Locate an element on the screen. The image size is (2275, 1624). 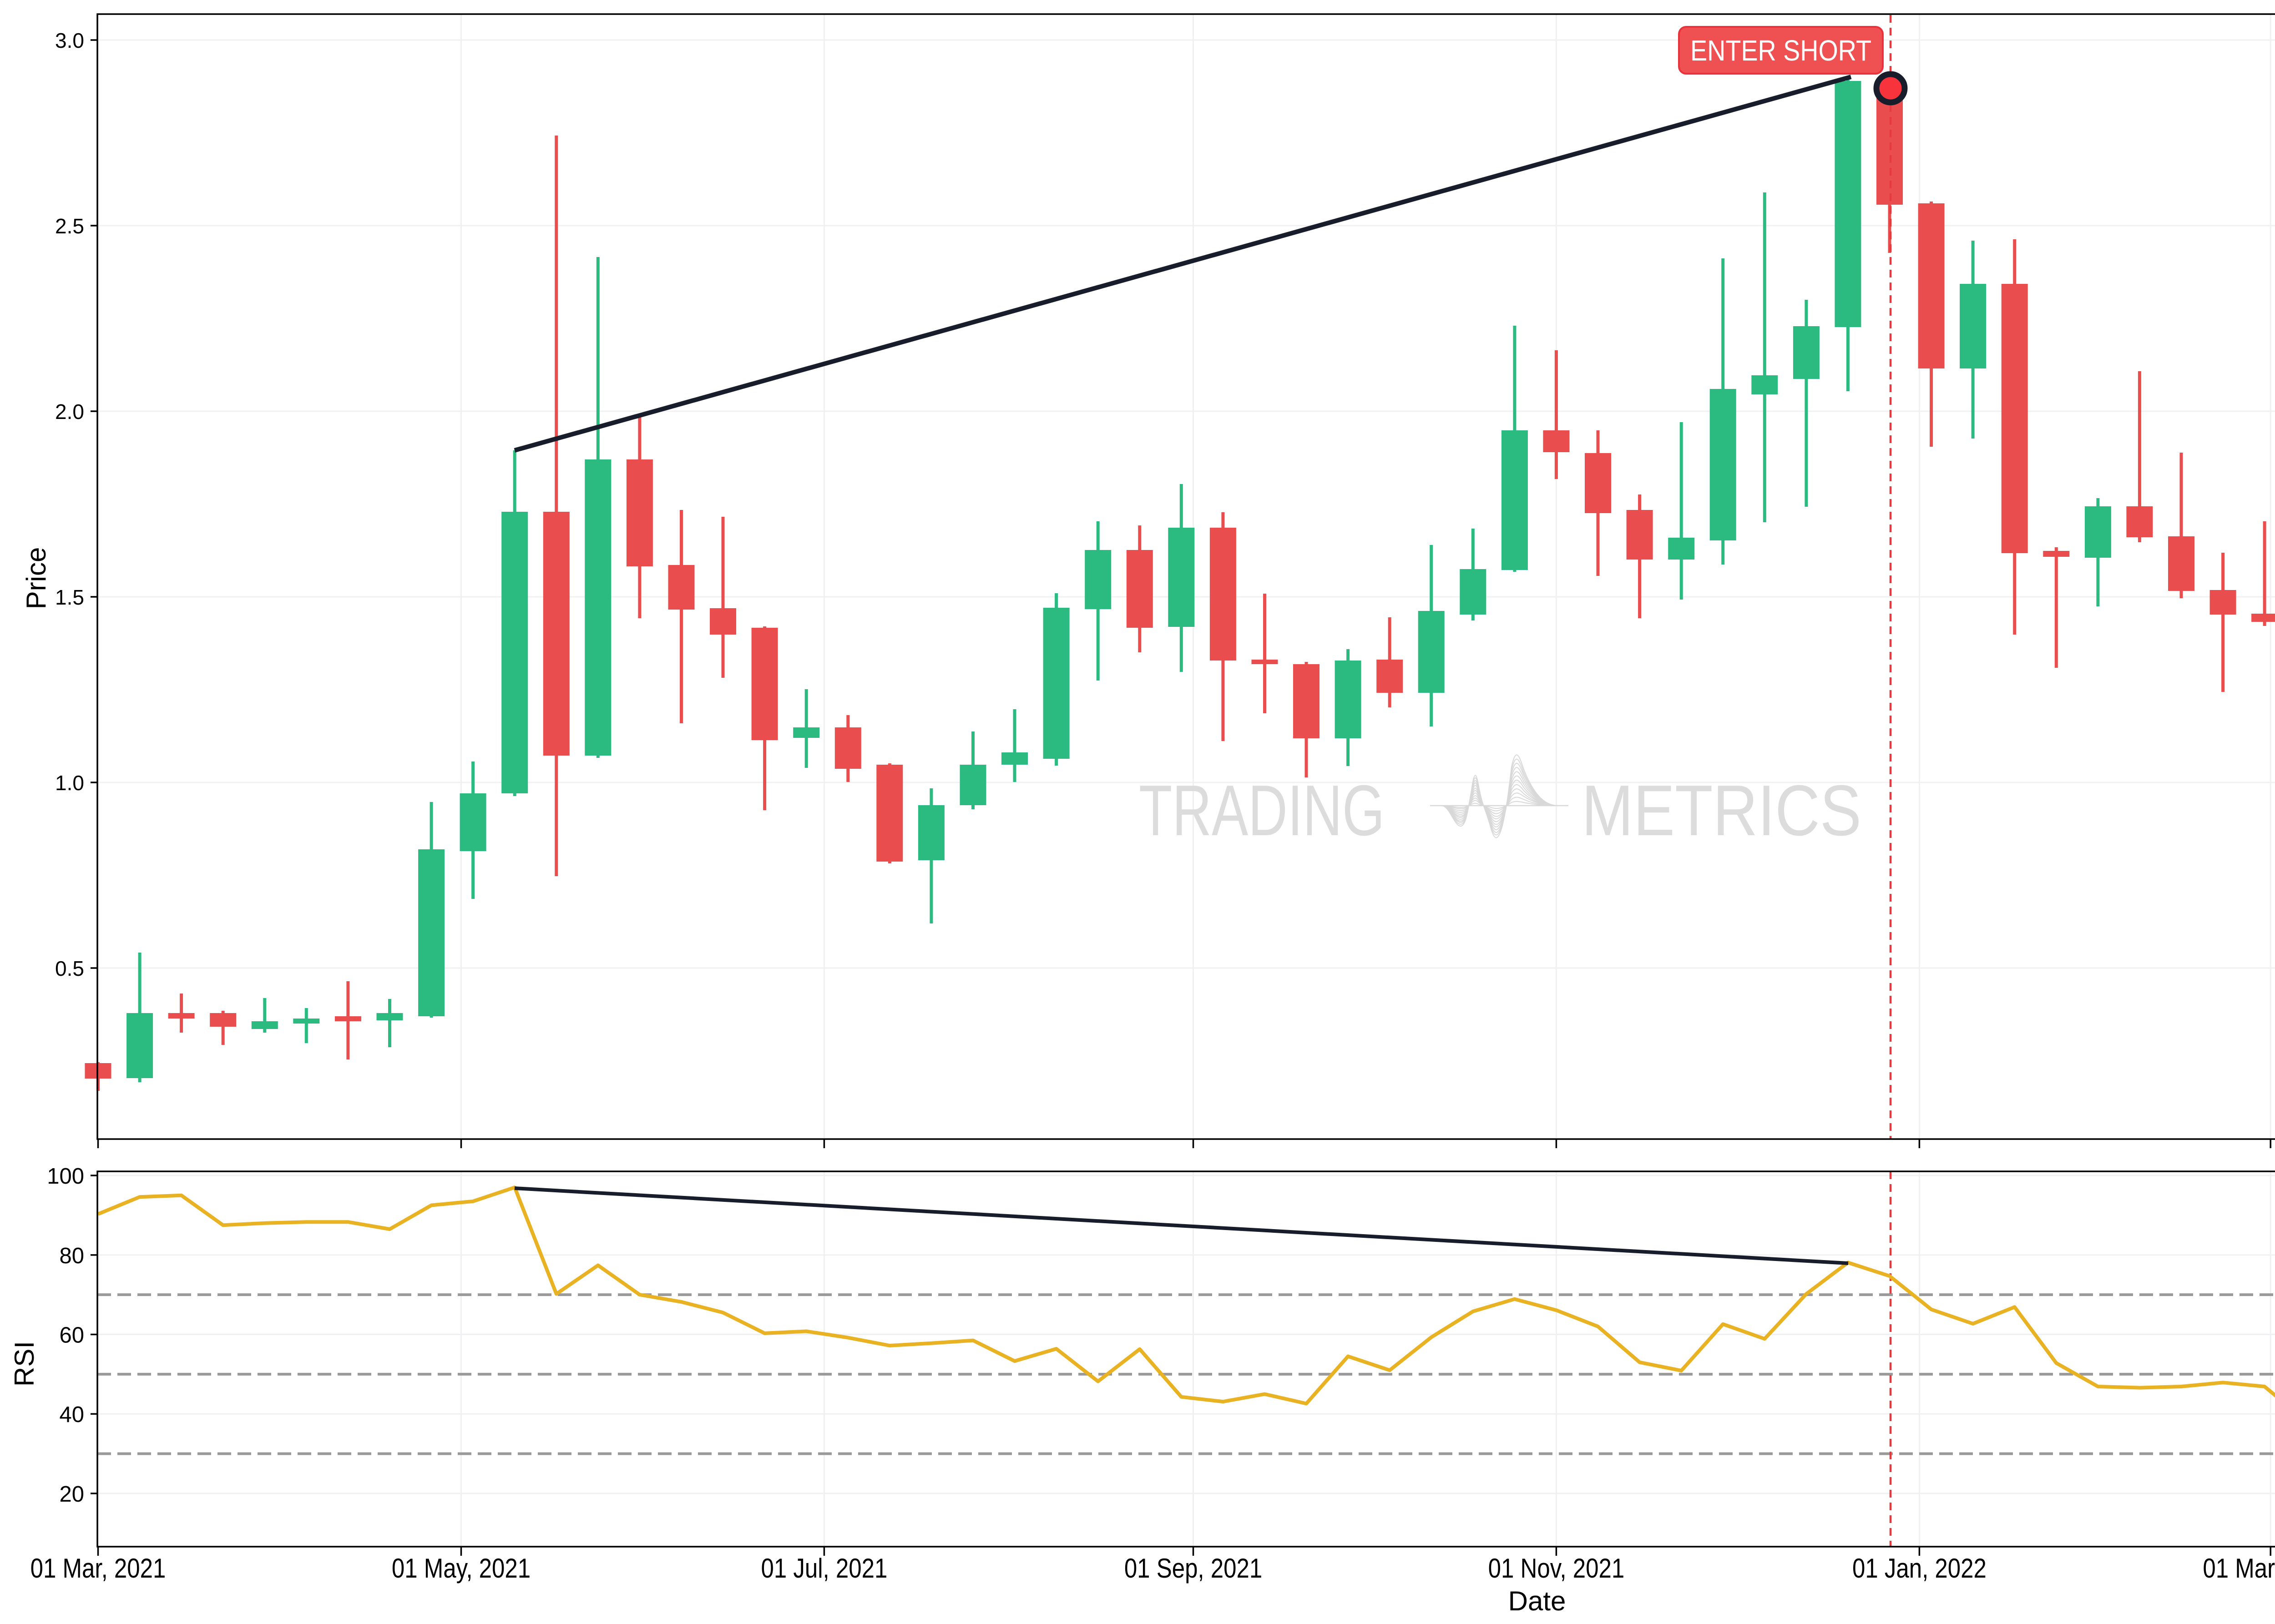
svg-text: 100 is located at coordinates (66, 1176).